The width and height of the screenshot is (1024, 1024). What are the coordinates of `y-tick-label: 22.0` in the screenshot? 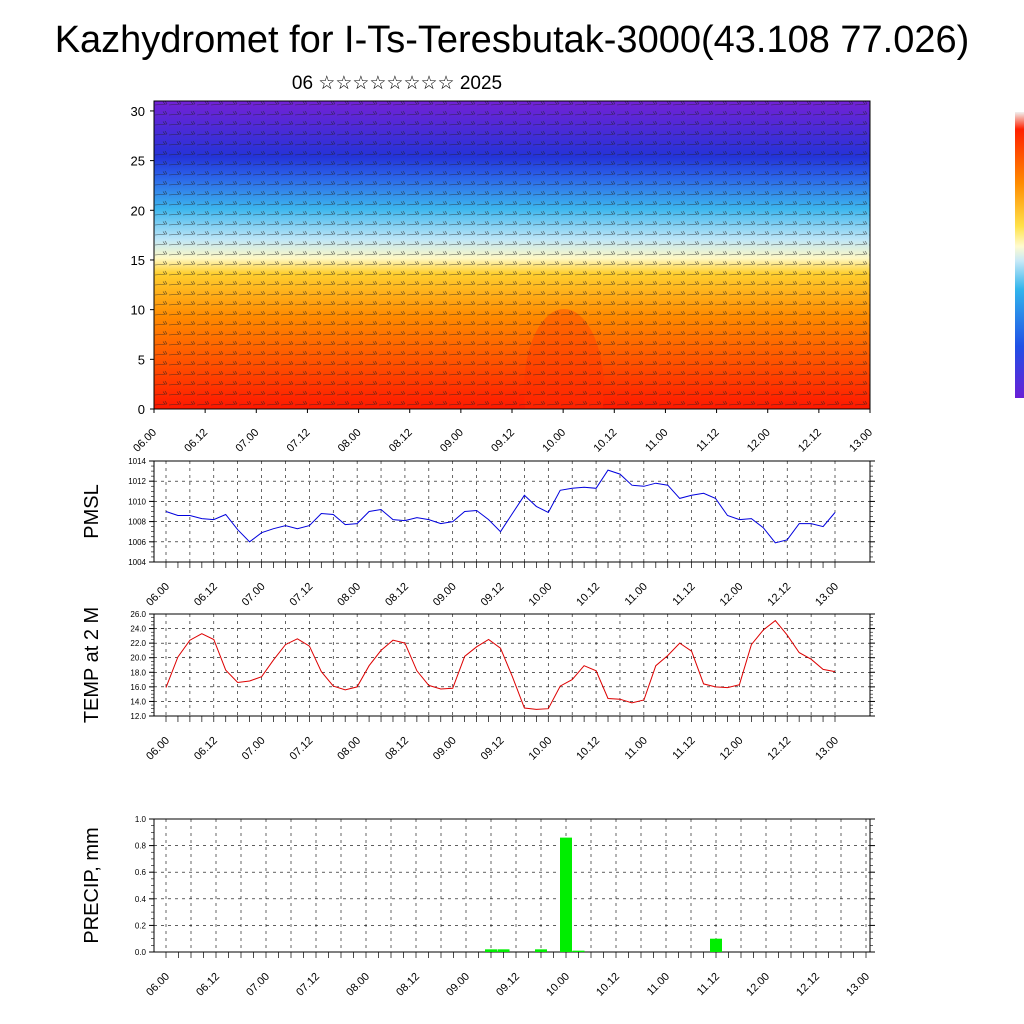 It's located at (138, 643).